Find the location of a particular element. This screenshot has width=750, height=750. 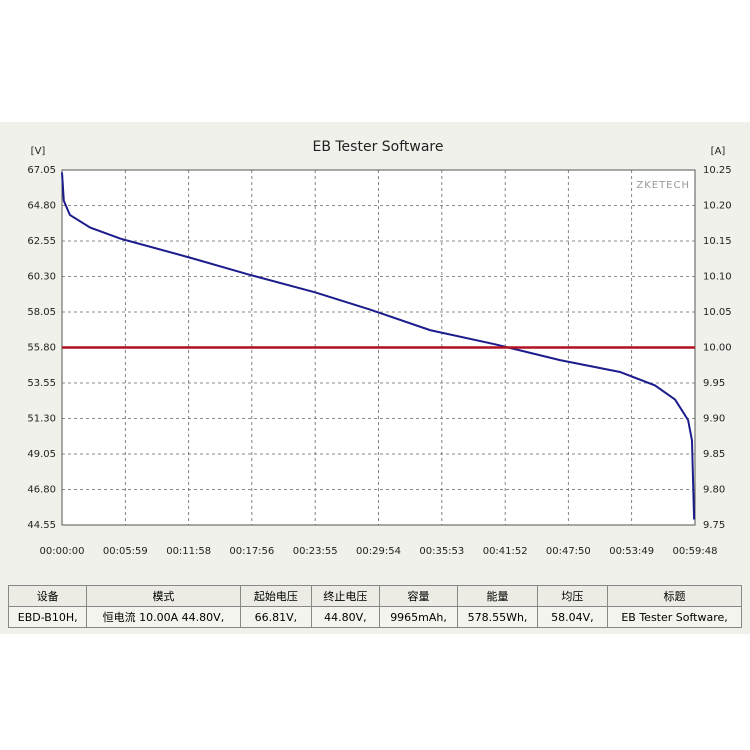

y-tick-label: 46.80 is located at coordinates (41, 490).